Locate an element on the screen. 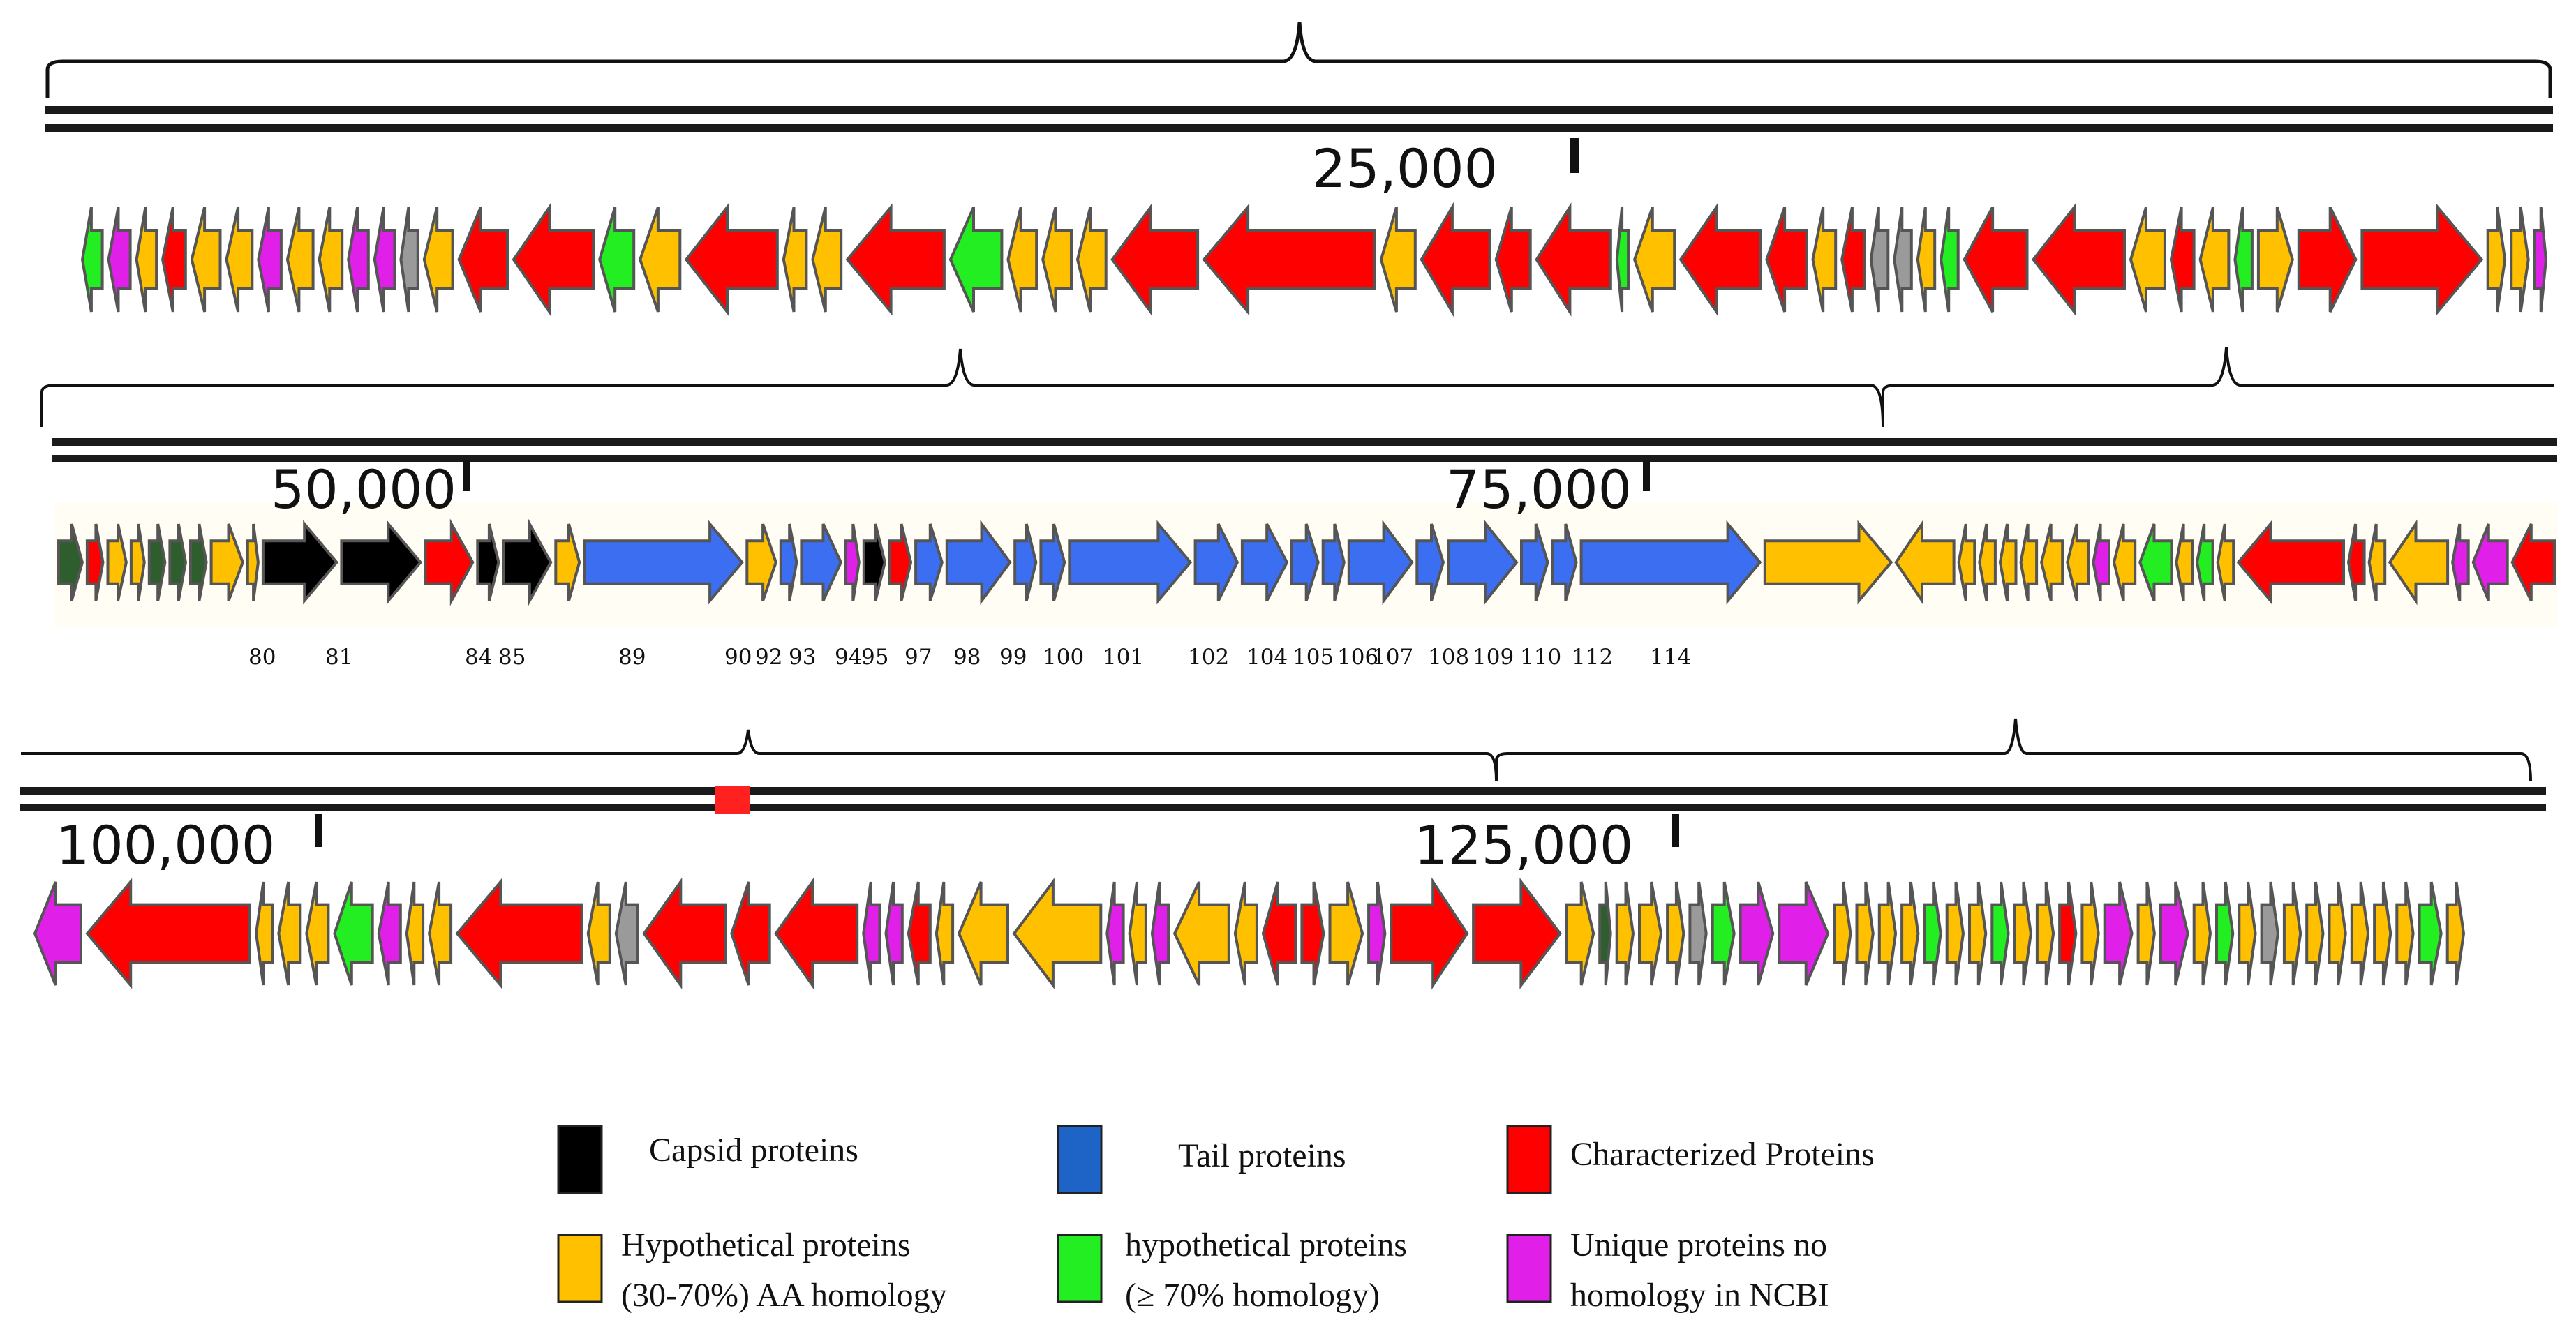 The image size is (2576, 1327). legend-swatch-hyp-high is located at coordinates (1080, 1268).